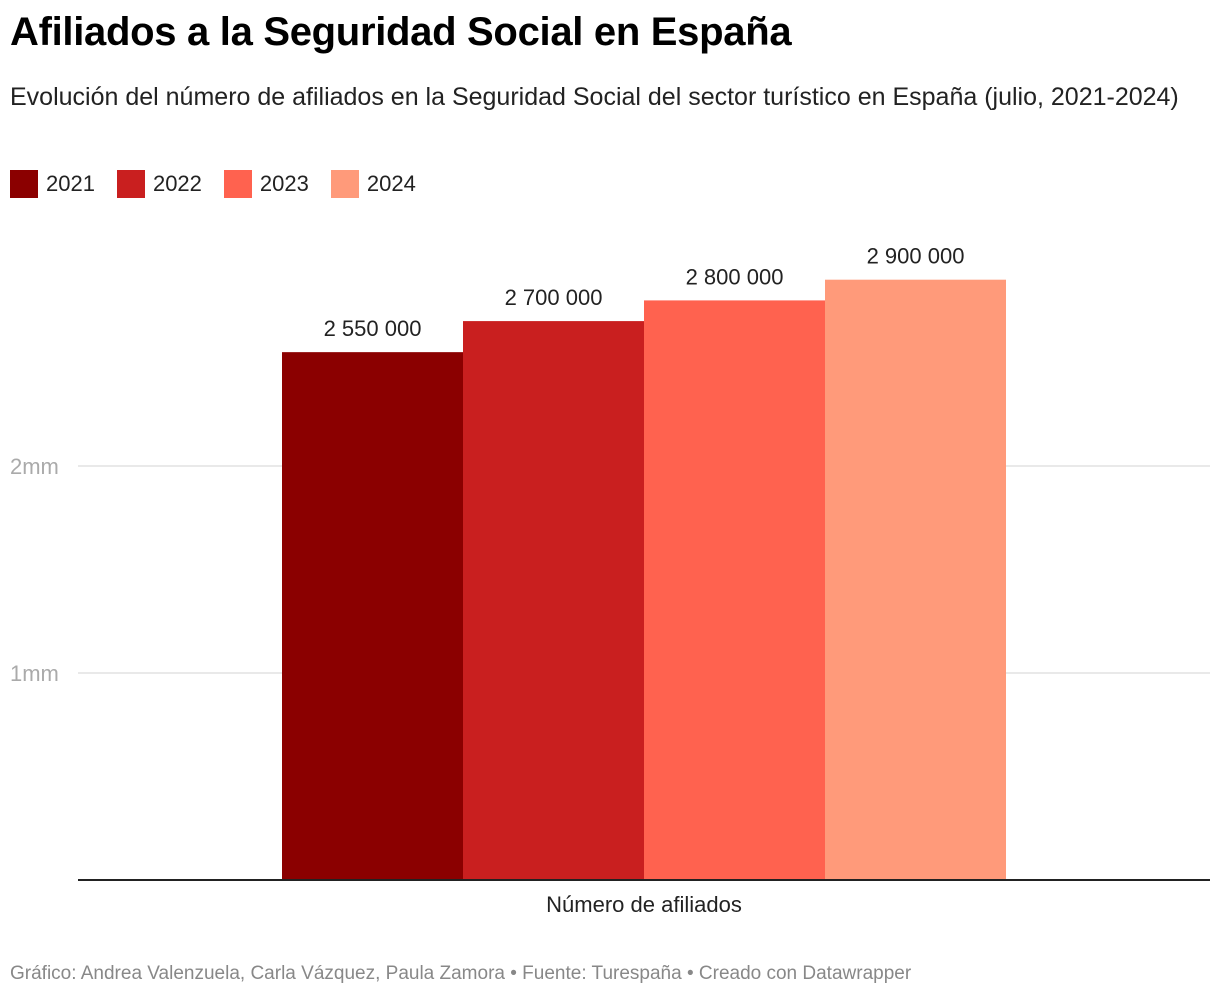 This screenshot has width=1220, height=1002. What do you see at coordinates (734, 590) in the screenshot?
I see `bar-2023` at bounding box center [734, 590].